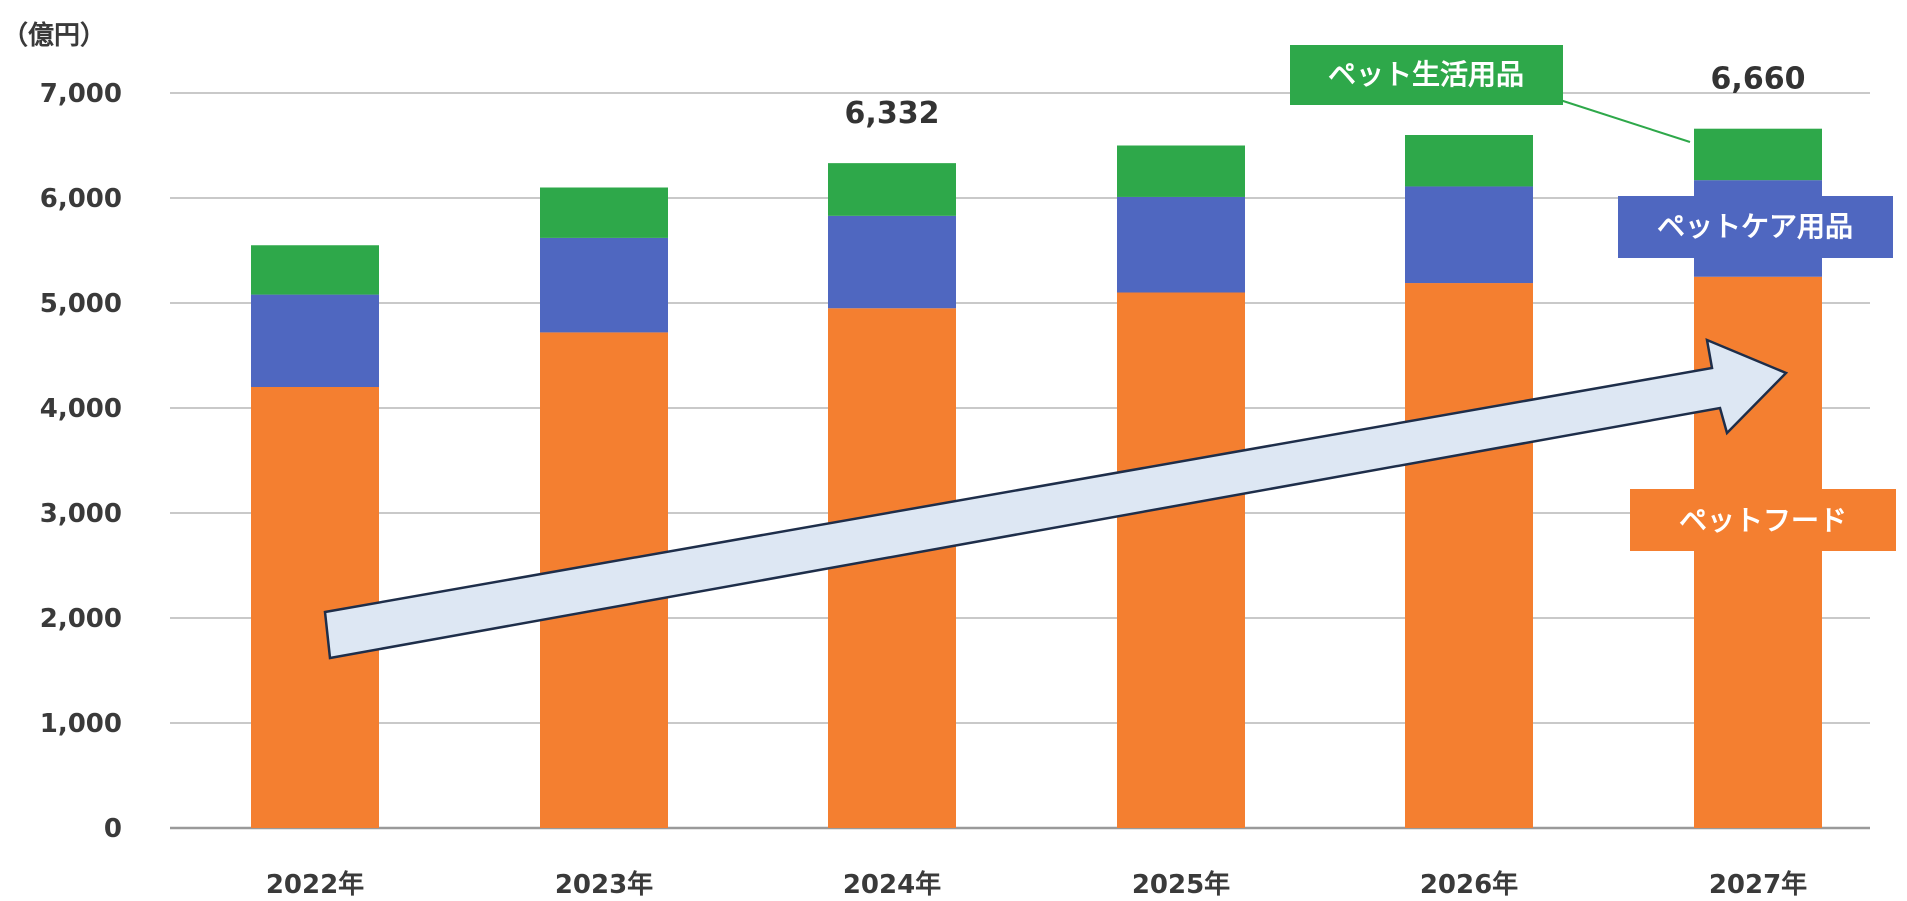 This screenshot has height=901, width=1907. I want to click on legend-tag-pet-living-label: ペット生活用品, so click(1426, 74).